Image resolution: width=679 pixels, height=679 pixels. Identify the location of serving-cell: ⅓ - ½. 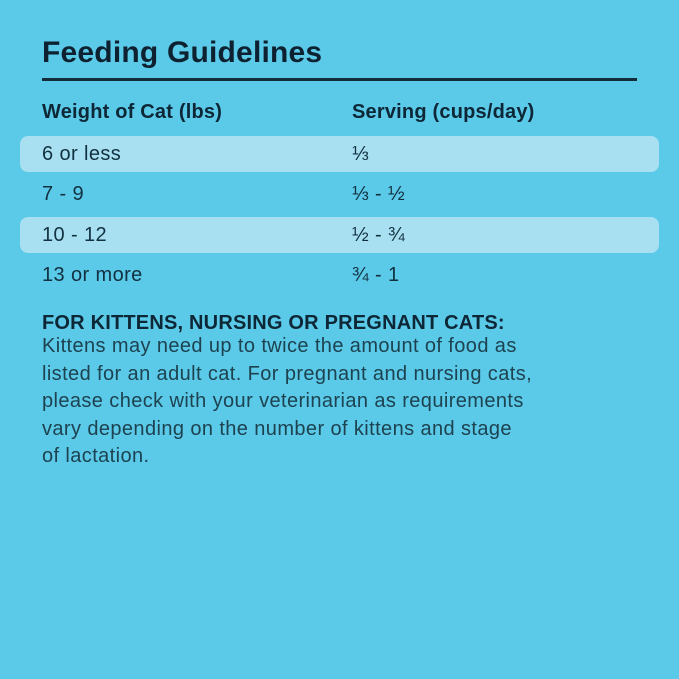
(379, 194).